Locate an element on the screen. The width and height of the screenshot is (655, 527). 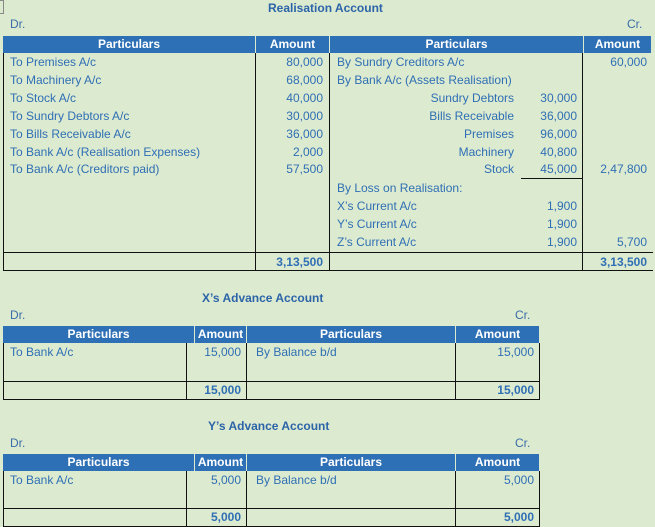
credit-bank-heading: By Bank A/c (Assets Realisation) is located at coordinates (424, 80).